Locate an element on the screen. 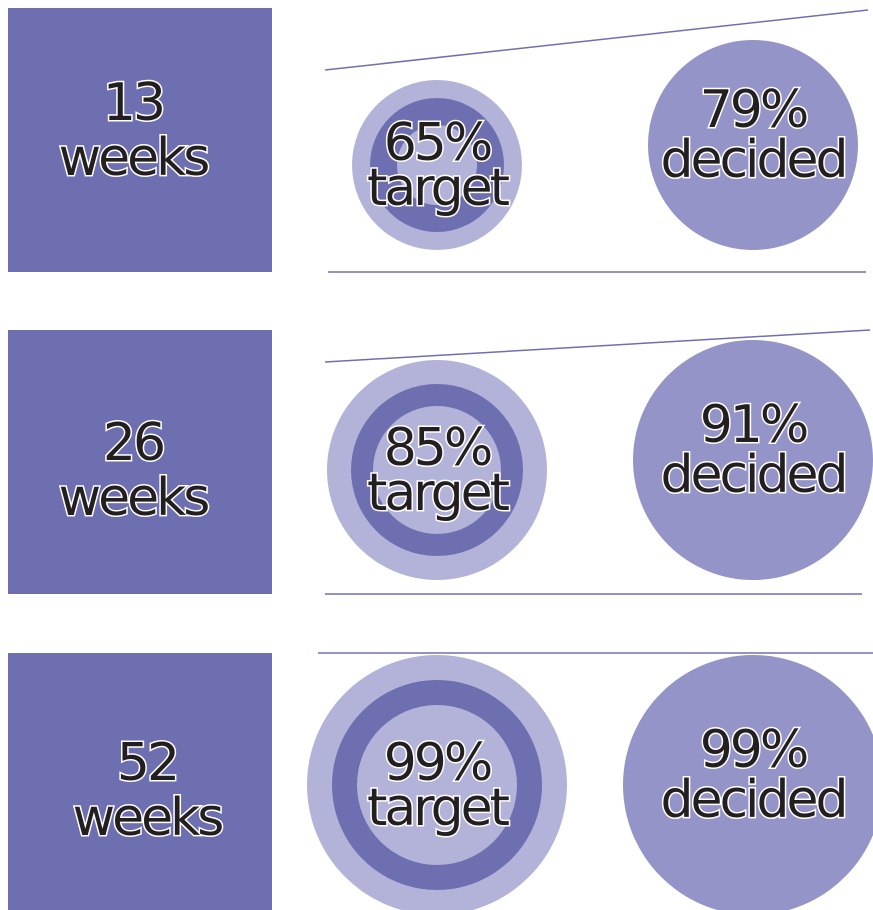 The width and height of the screenshot is (873, 910). period-number: 52 is located at coordinates (147, 763).